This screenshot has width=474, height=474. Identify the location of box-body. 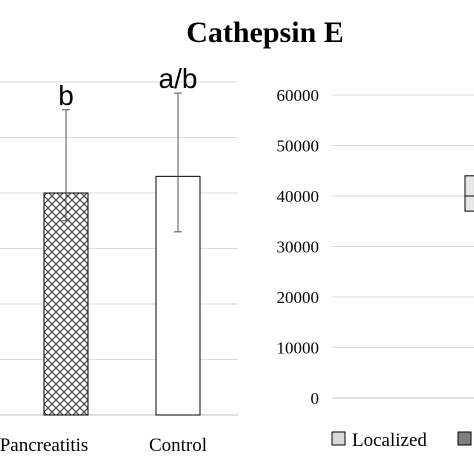
(469, 193).